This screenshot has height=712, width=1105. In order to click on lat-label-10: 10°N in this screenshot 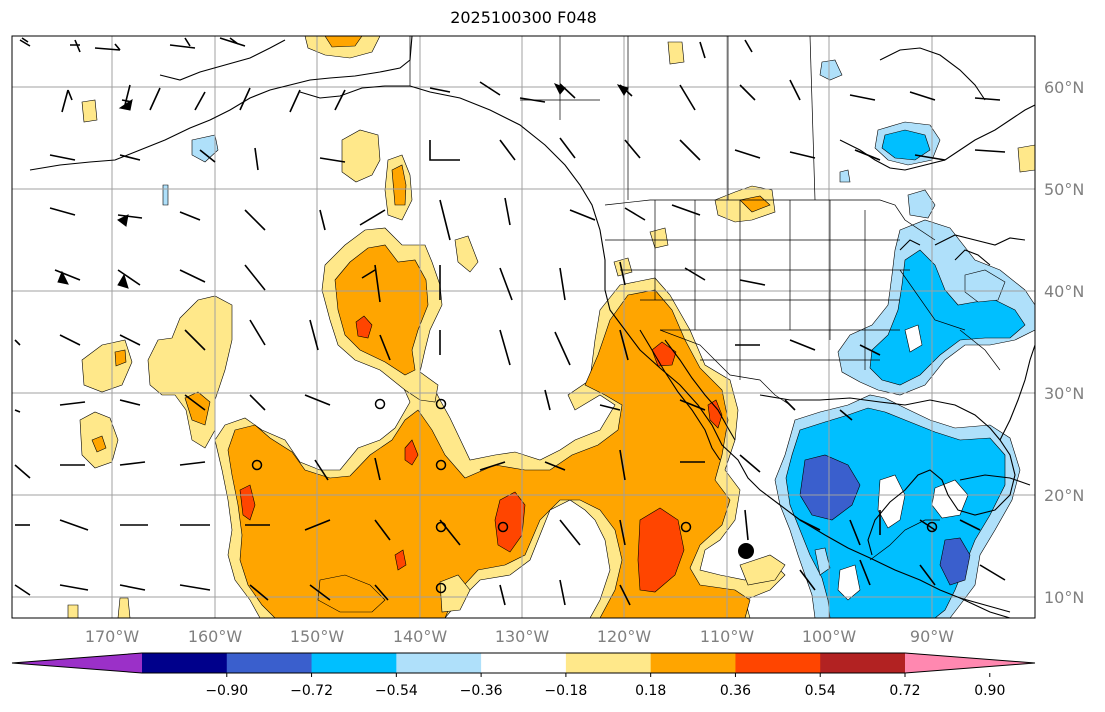, I will do `click(1064, 597)`.